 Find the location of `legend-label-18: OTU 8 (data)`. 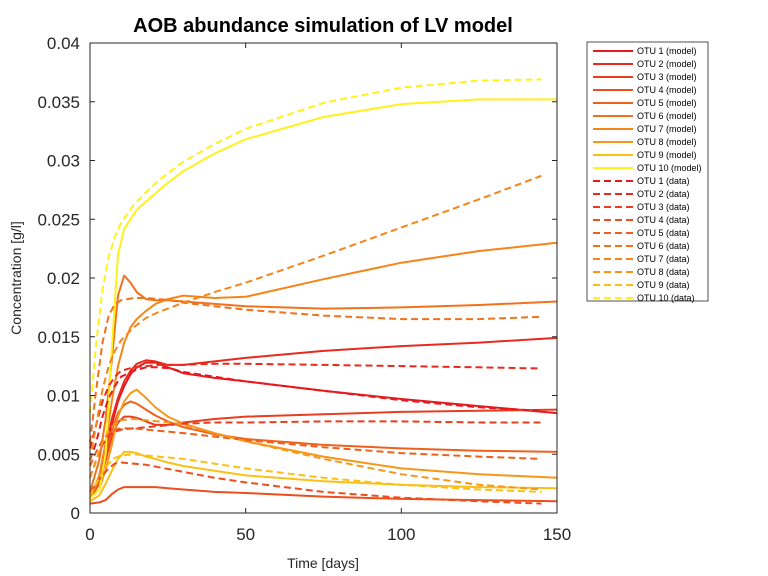

legend-label-18: OTU 8 (data) is located at coordinates (663, 272).